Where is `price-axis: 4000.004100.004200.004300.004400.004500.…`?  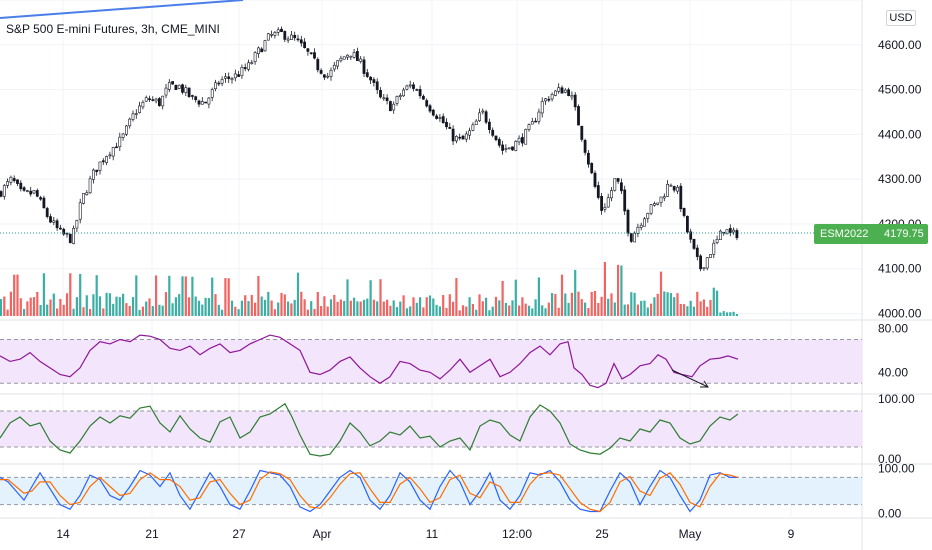 price-axis: 4000.004100.004200.004300.004400.004500.… is located at coordinates (900, 279).